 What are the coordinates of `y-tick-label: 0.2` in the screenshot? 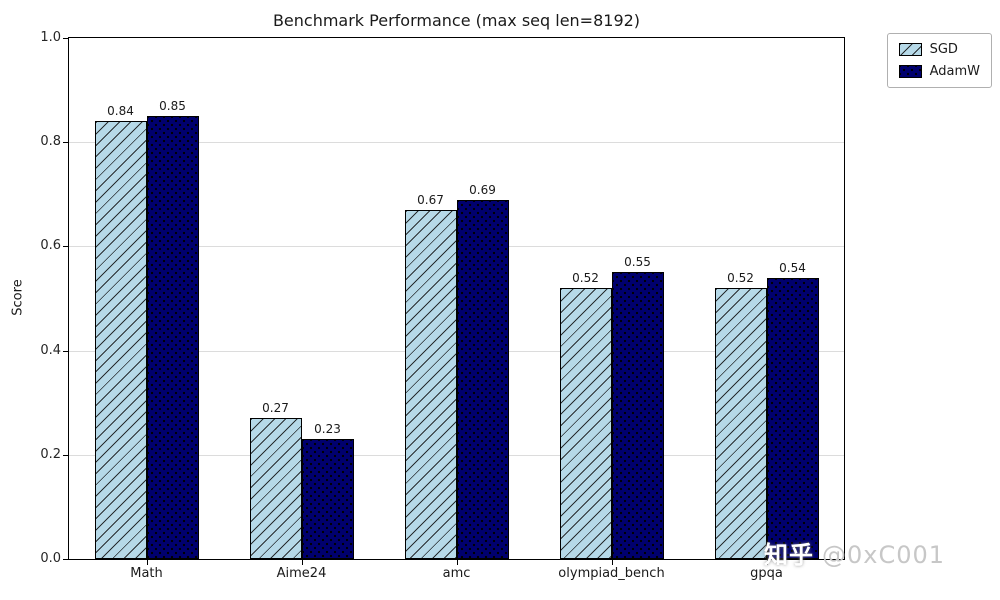 It's located at (50, 454).